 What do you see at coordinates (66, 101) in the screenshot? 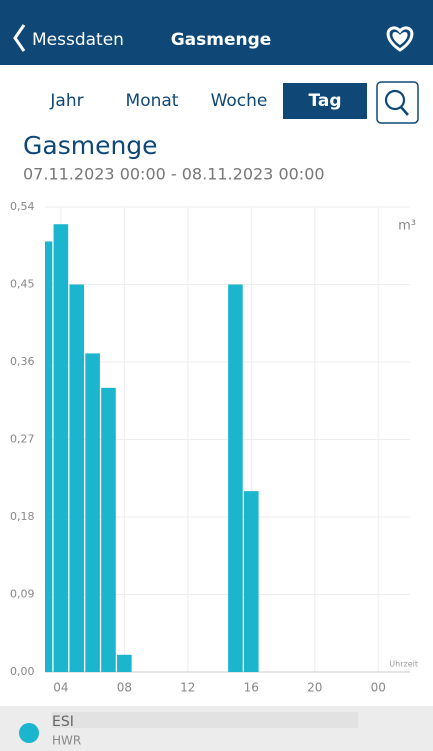
I see `tab: Jahr` at bounding box center [66, 101].